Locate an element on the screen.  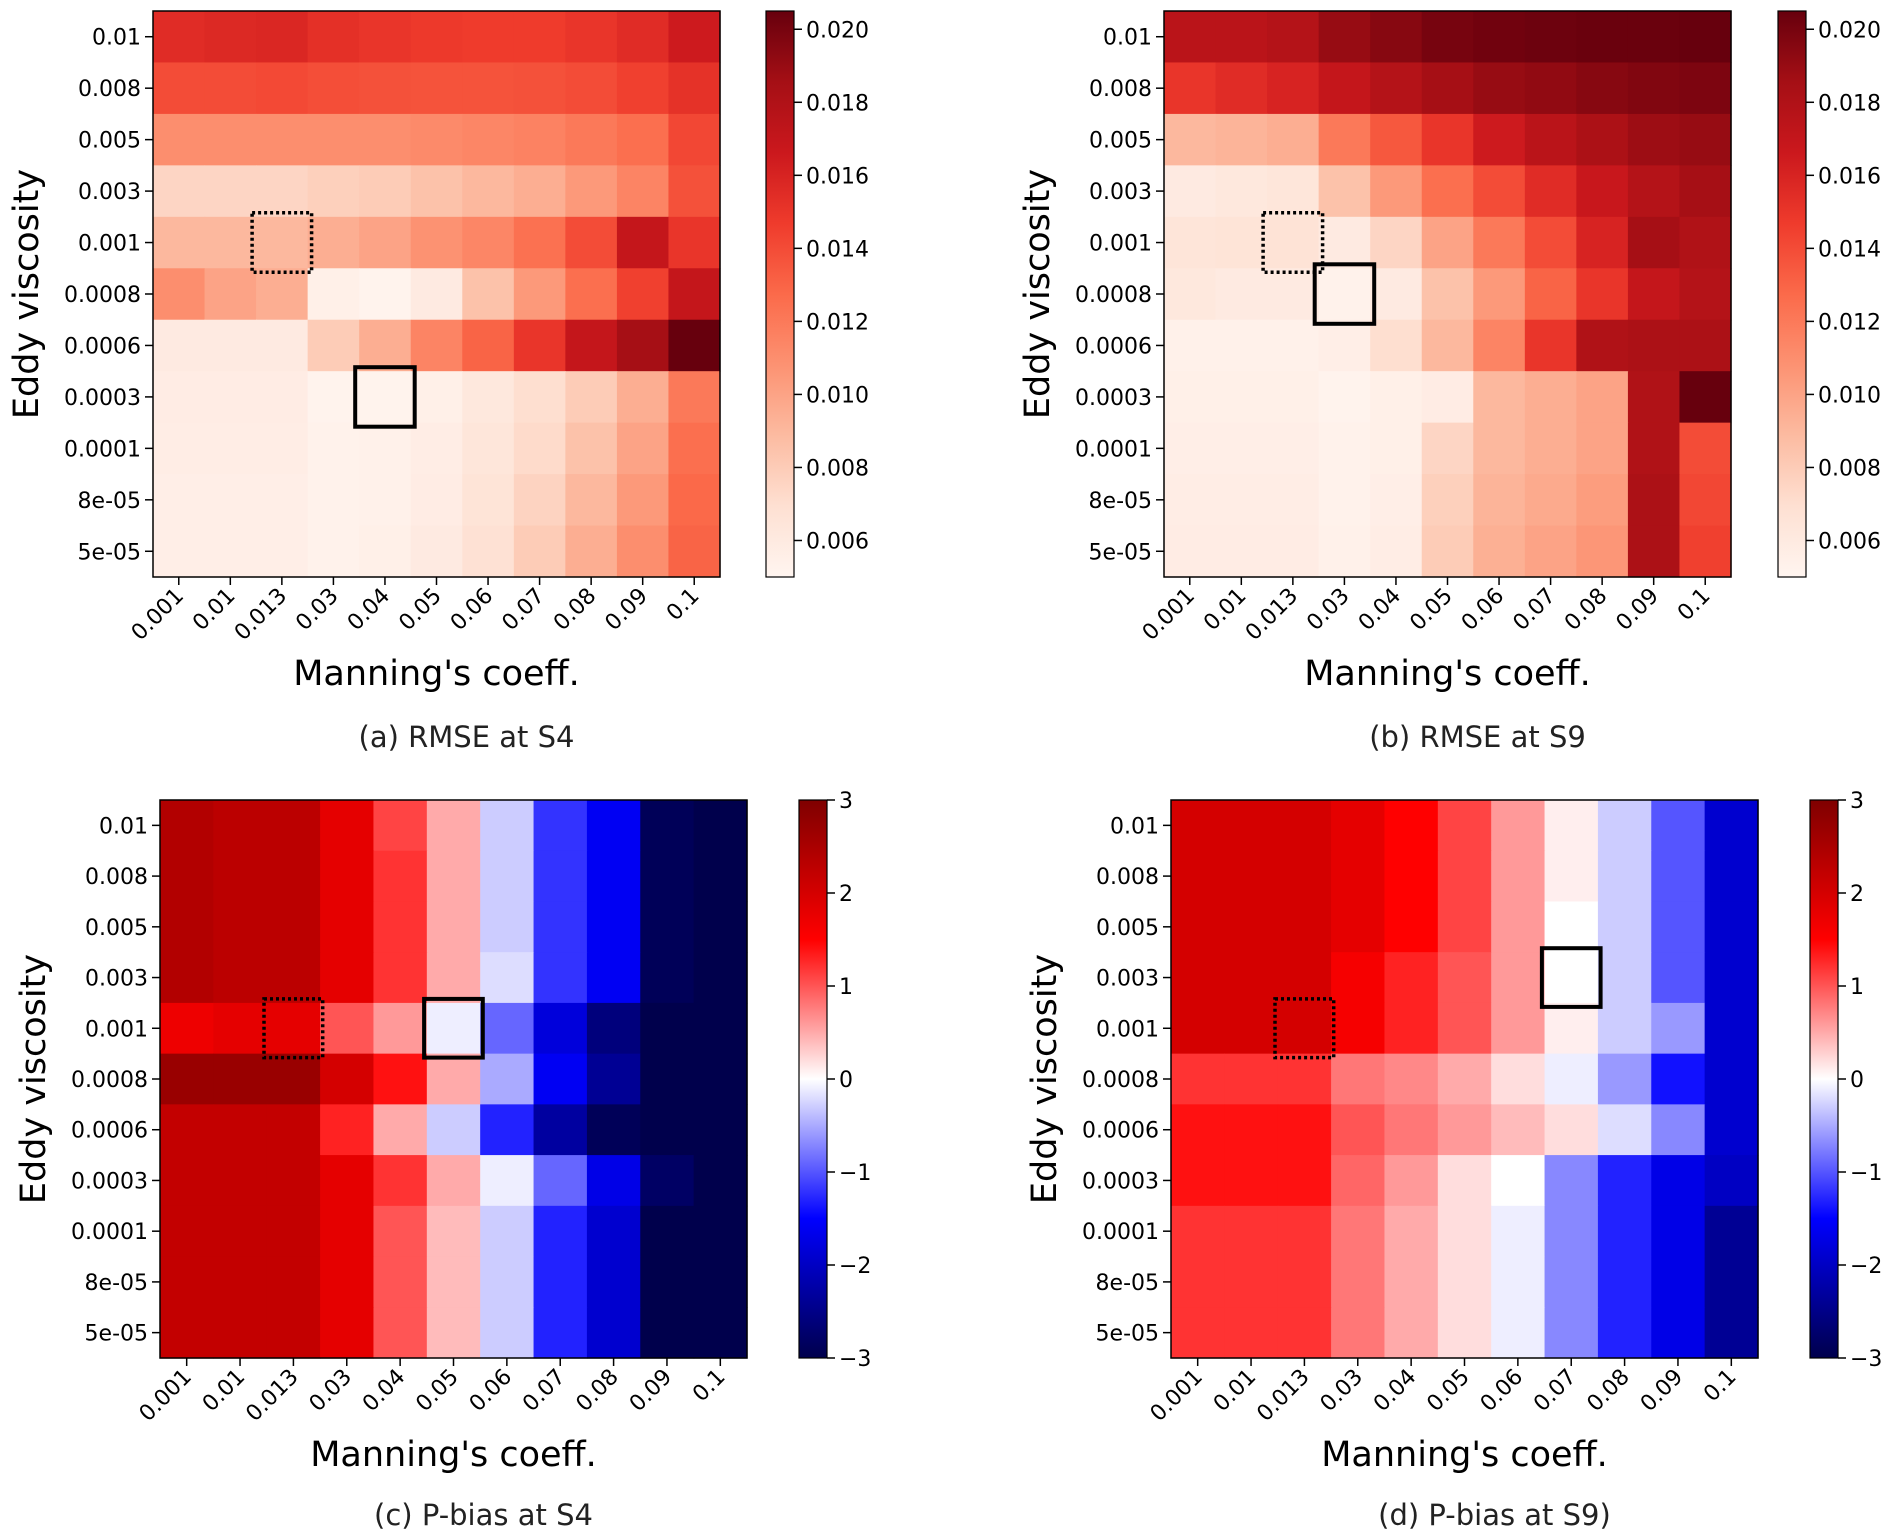
colorbar-tick-label: 0.018 is located at coordinates (837, 103).